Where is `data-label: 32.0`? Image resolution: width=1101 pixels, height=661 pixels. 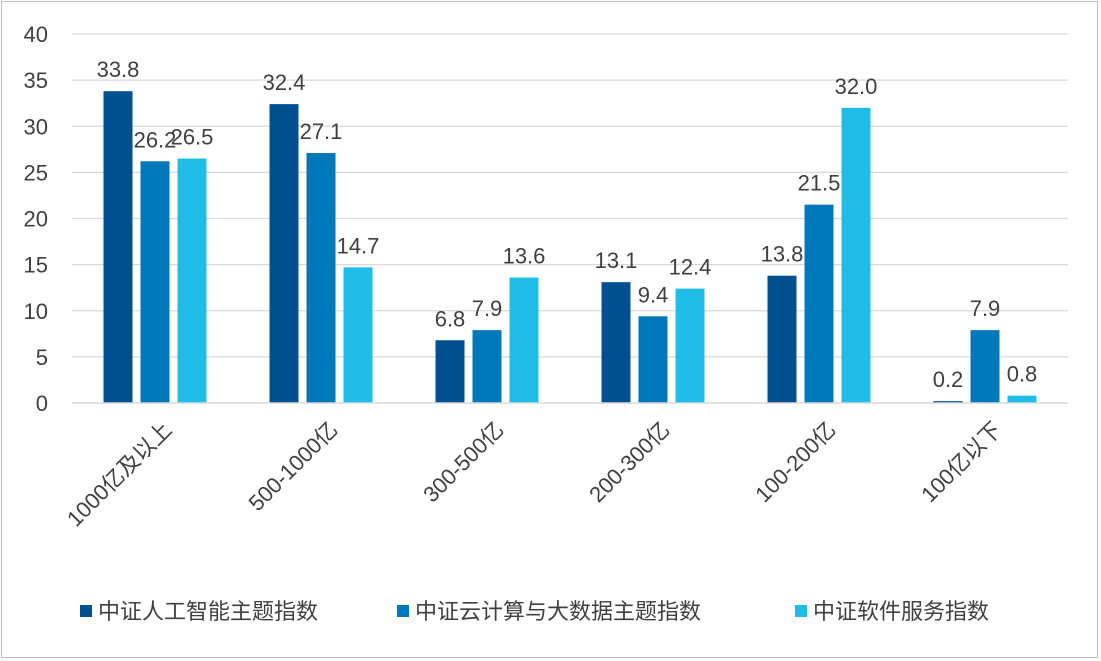
data-label: 32.0 is located at coordinates (856, 86).